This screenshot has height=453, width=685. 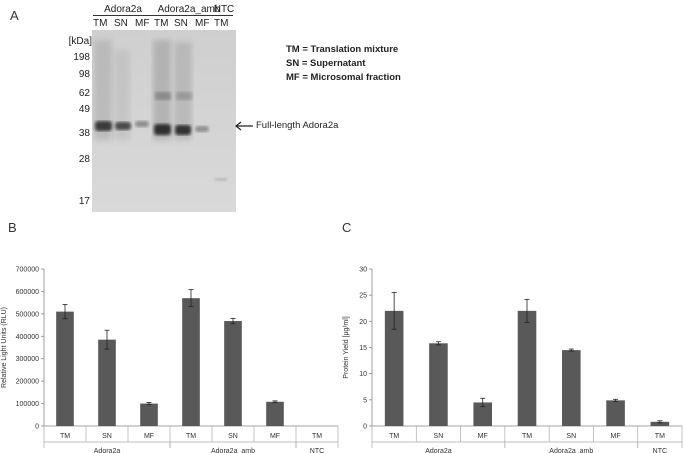 What do you see at coordinates (27, 382) in the screenshot?
I see `y-tick-label: 200000` at bounding box center [27, 382].